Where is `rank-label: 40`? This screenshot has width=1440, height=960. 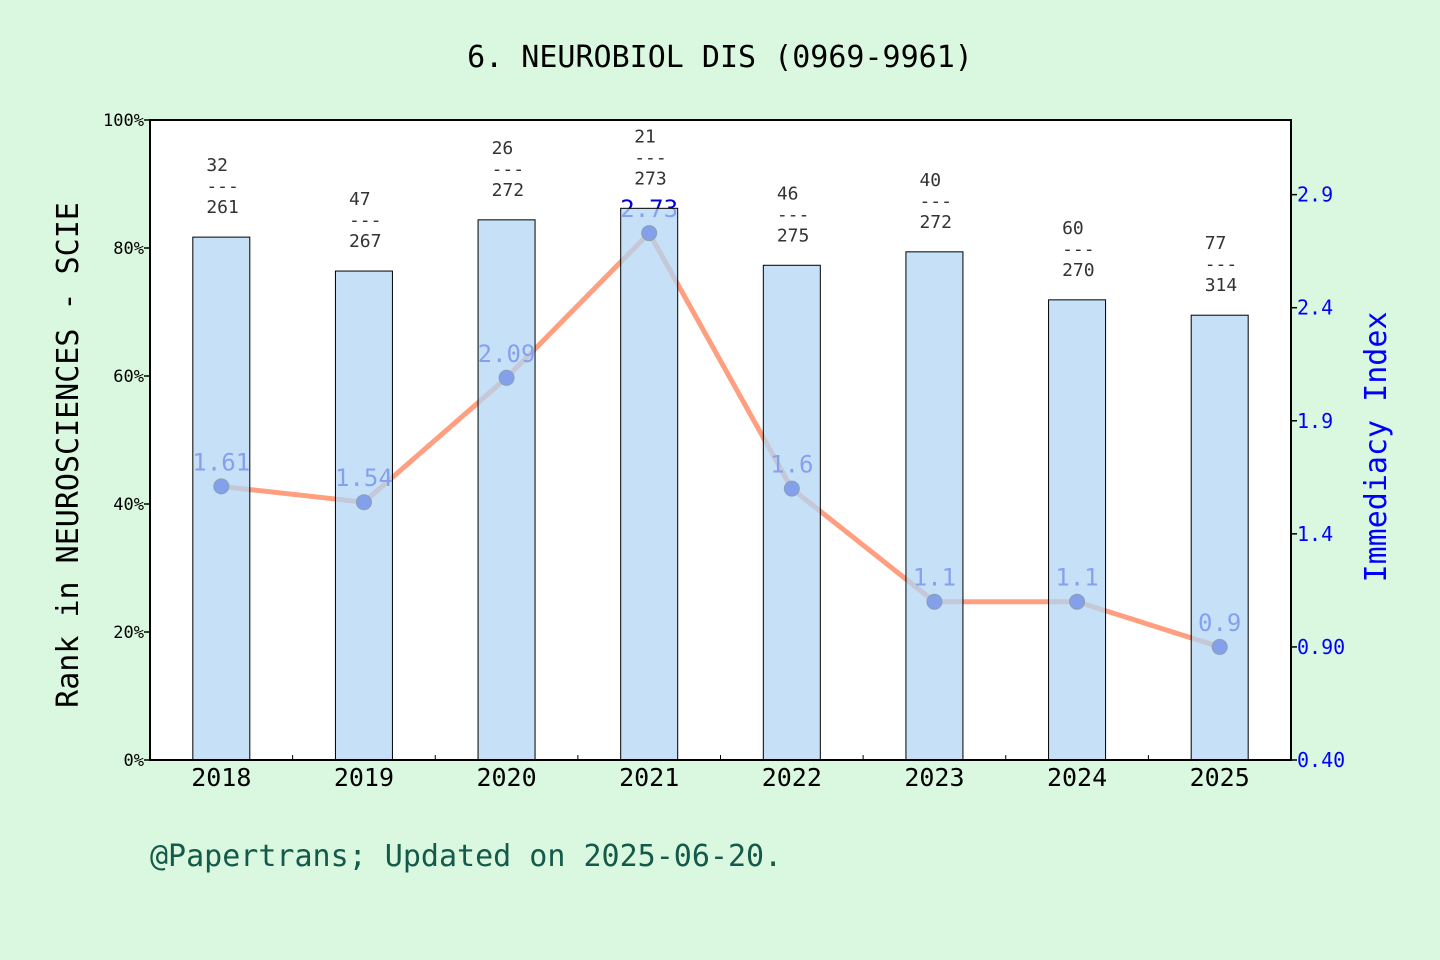
rank-label: 40 is located at coordinates (930, 180).